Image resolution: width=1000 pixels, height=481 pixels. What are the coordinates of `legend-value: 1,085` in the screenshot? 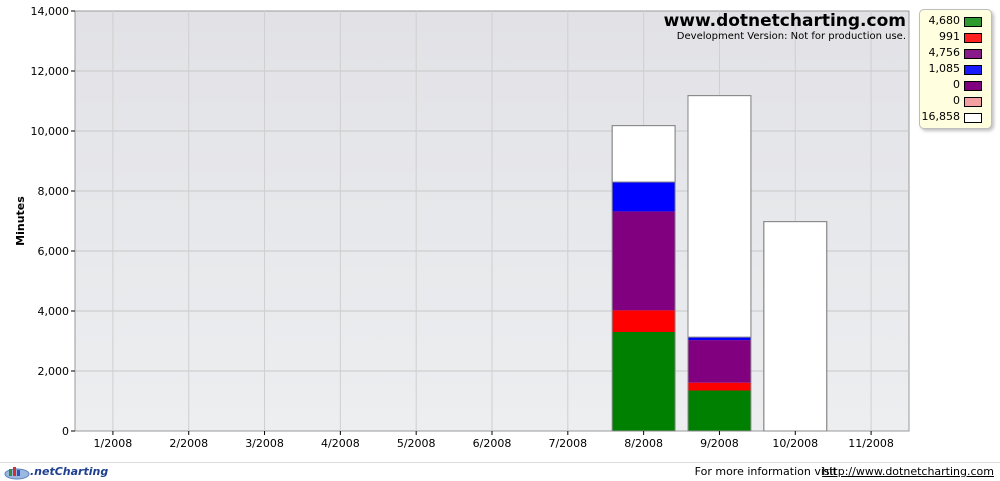 It's located at (944, 68).